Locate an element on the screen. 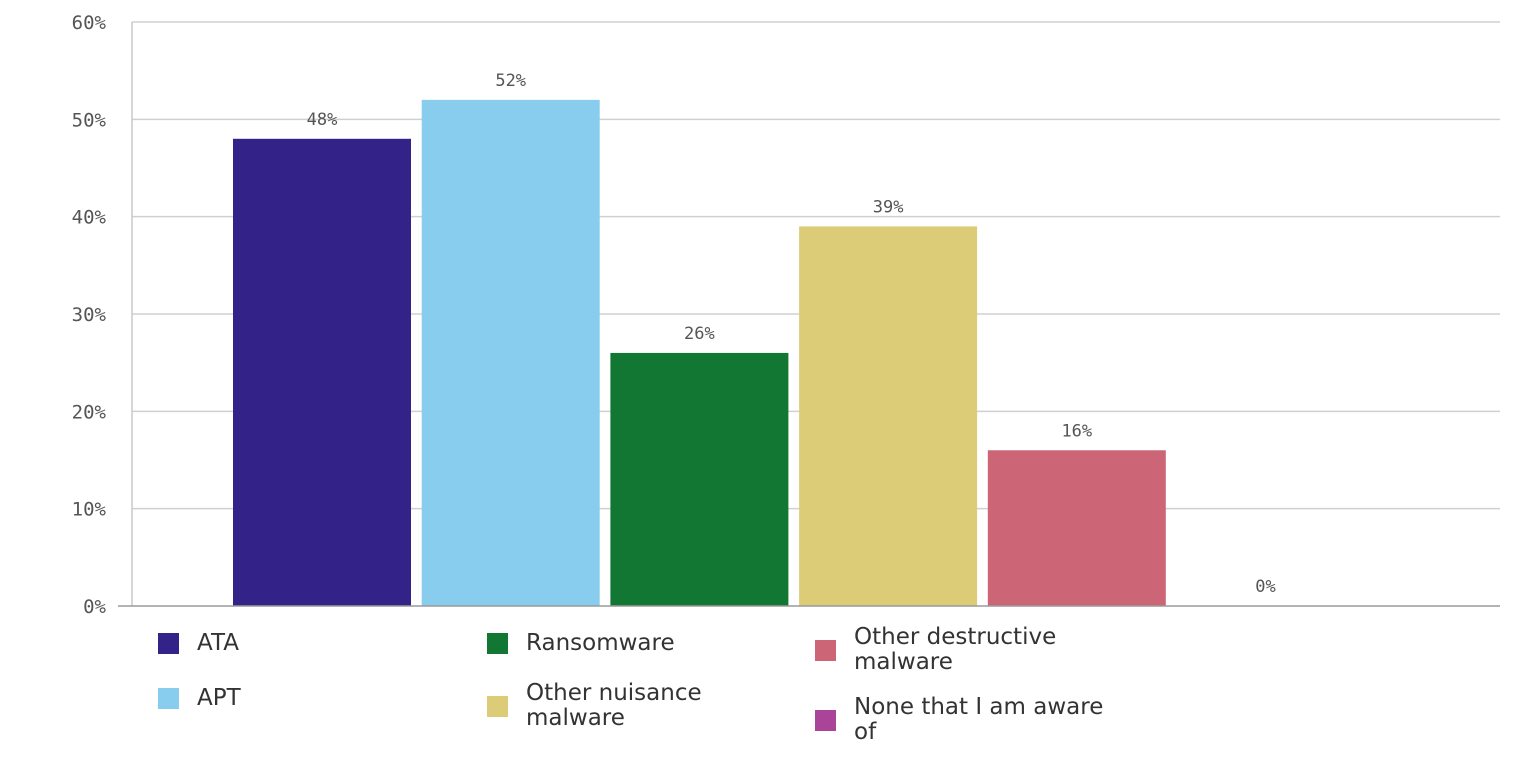 This screenshot has width=1540, height=772. y-tick-label: 30% is located at coordinates (89, 315).